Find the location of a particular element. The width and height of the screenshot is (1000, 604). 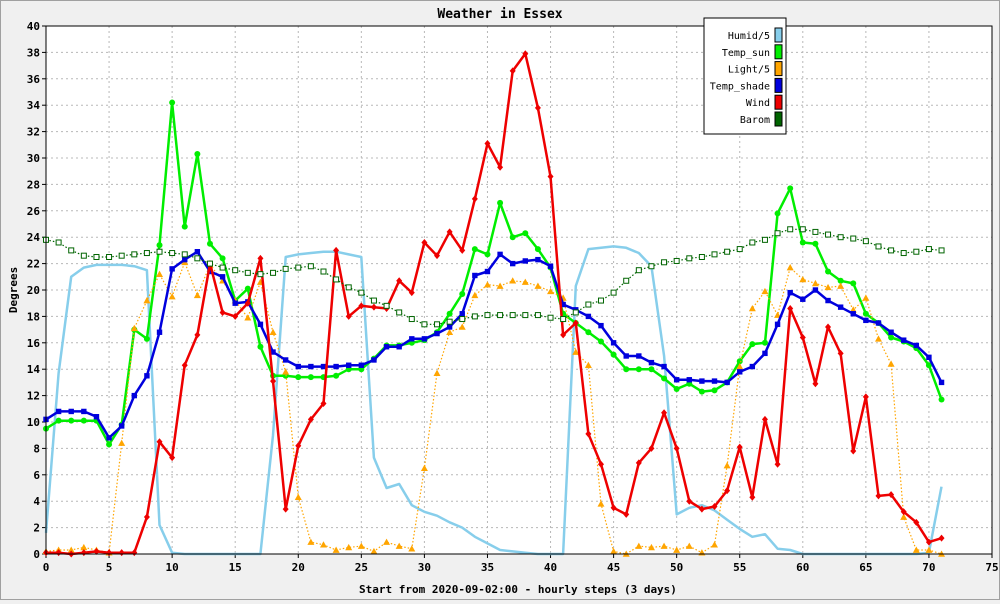

y-tick-label: 38 is located at coordinates (33, 52).